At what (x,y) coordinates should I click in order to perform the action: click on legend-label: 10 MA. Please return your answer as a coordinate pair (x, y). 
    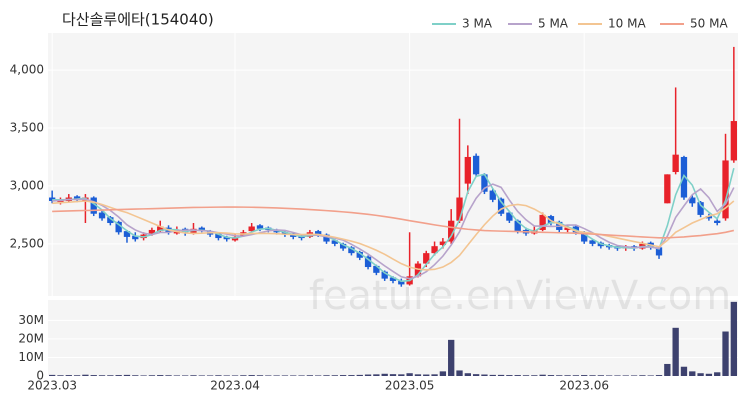
    Looking at the image, I should click on (627, 24).